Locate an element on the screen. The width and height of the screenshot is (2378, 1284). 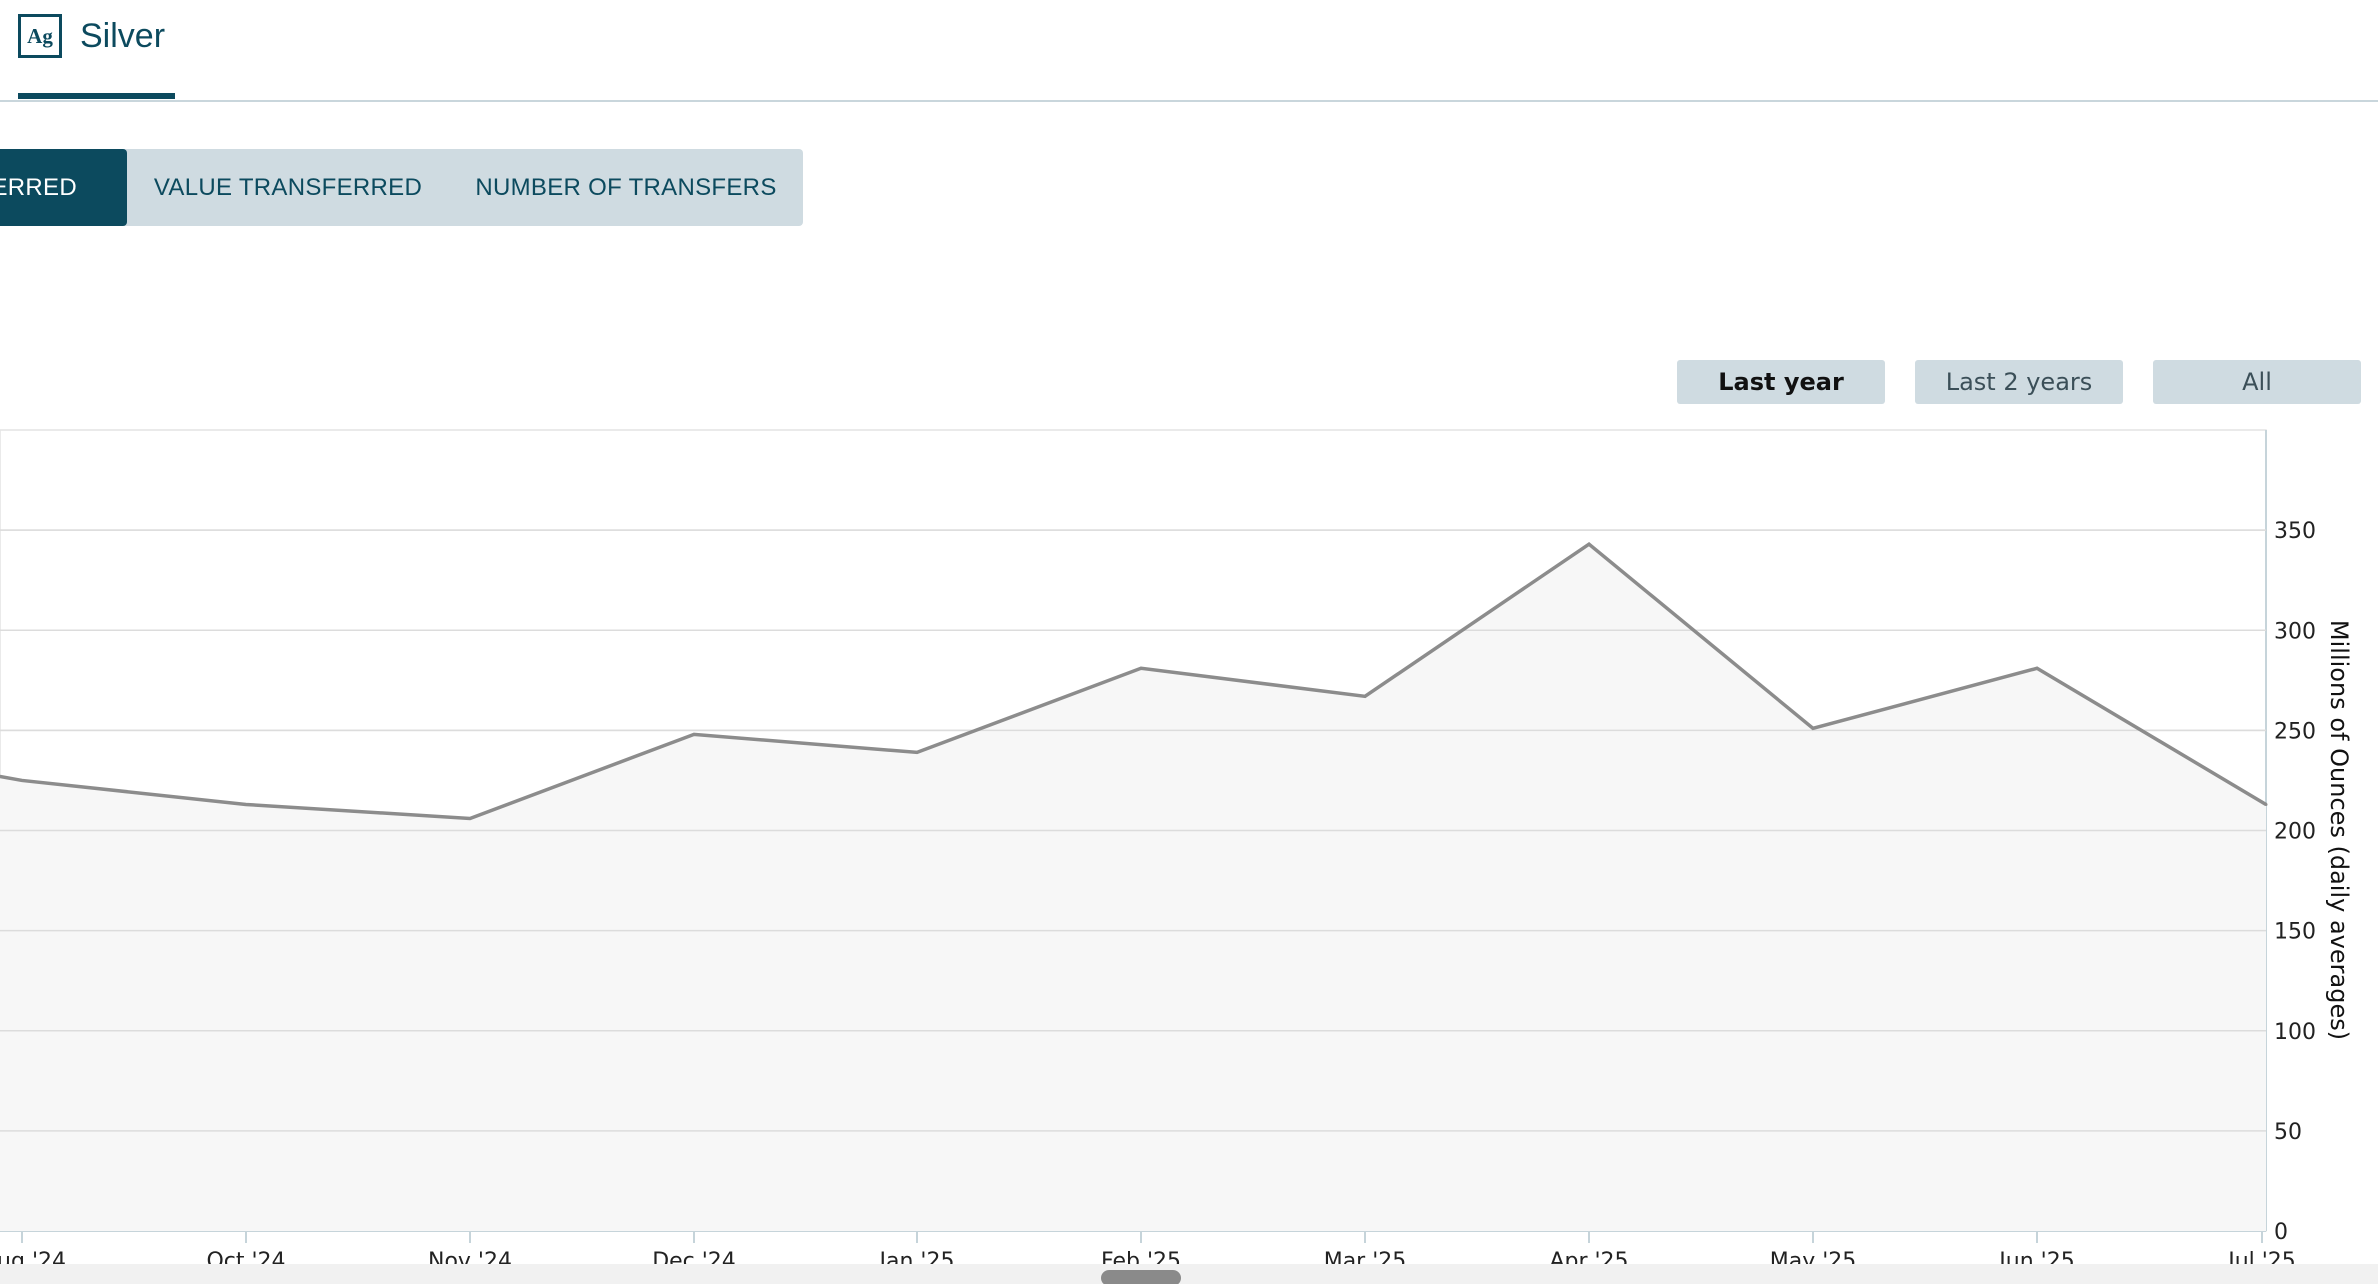
range-button-last-year: Last year is located at coordinates (1781, 382).